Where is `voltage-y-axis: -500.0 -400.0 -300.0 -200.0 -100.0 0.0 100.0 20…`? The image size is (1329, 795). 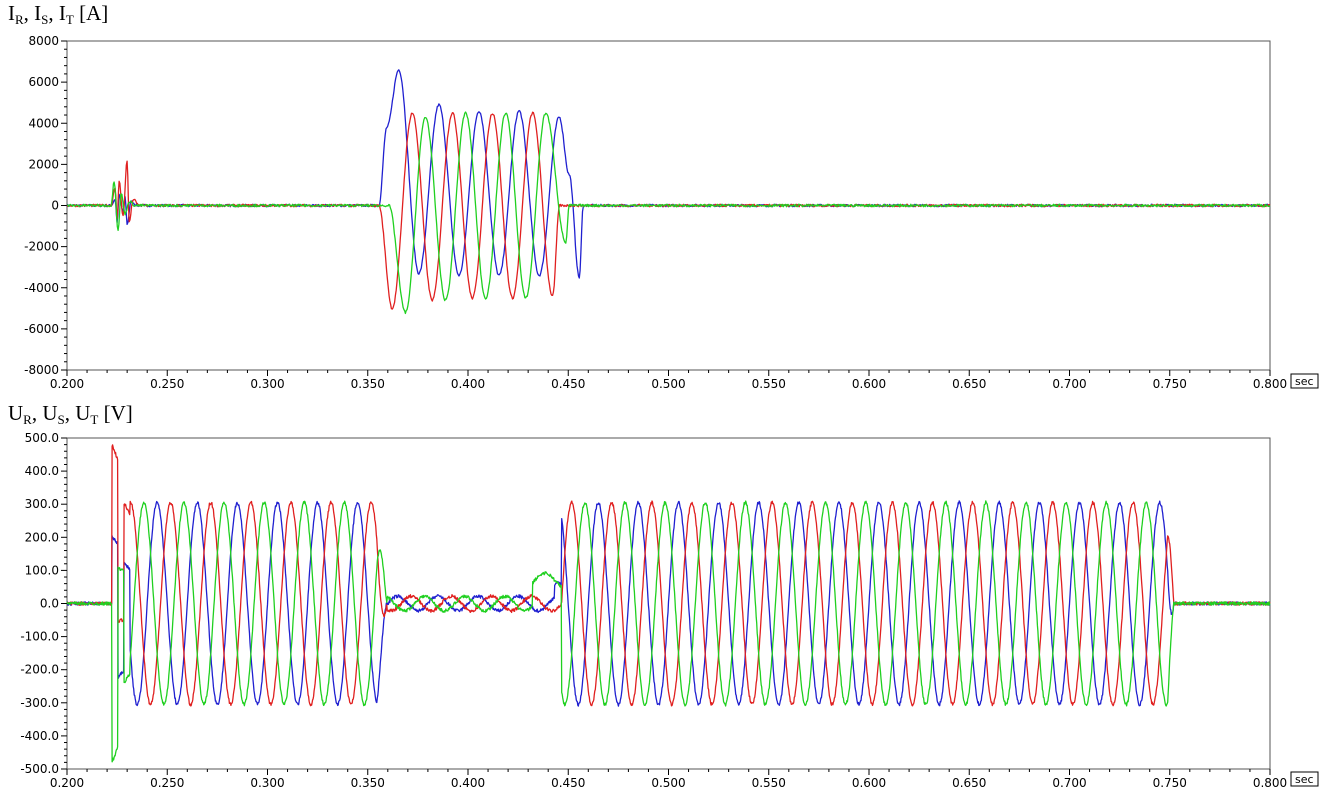
voltage-y-axis: -500.0 -400.0 -300.0 -200.0 -100.0 0.0 100.0 20… is located at coordinates (43, 603).